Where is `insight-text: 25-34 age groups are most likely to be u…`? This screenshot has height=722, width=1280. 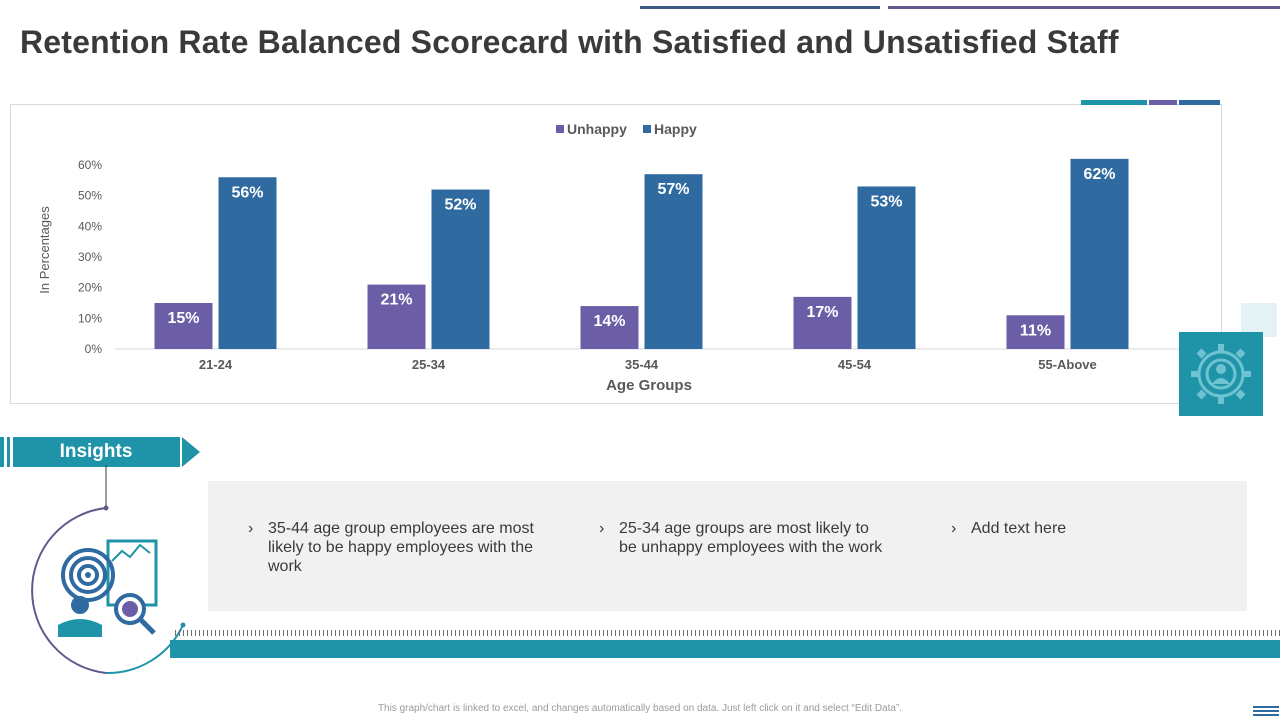
insight-text: 25-34 age groups are most likely to be u… is located at coordinates (751, 538).